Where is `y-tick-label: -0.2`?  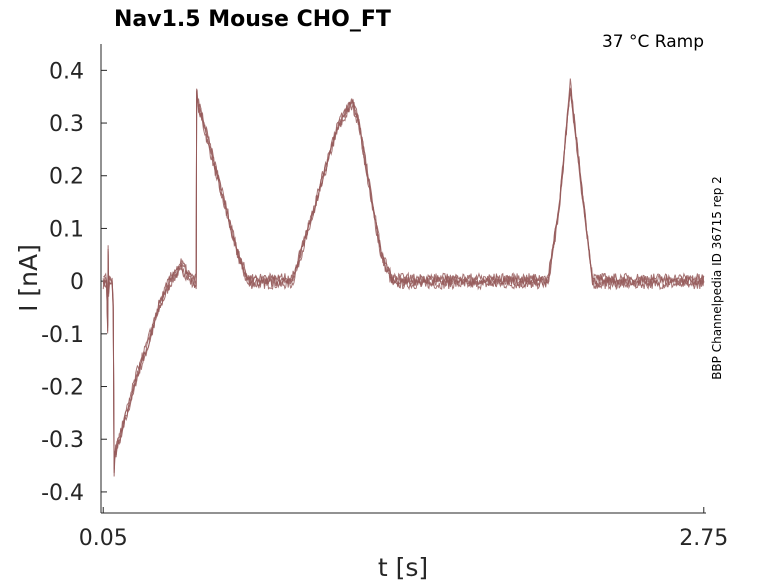 y-tick-label: -0.2 is located at coordinates (62, 388).